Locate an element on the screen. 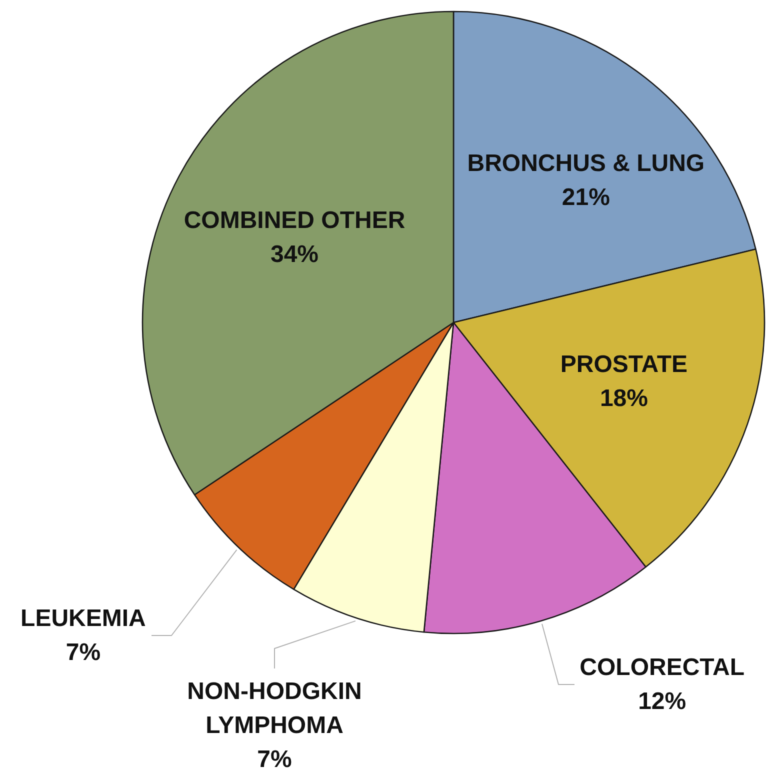 The height and width of the screenshot is (773, 766). slice-label: LEUKEMIA is located at coordinates (83, 618).